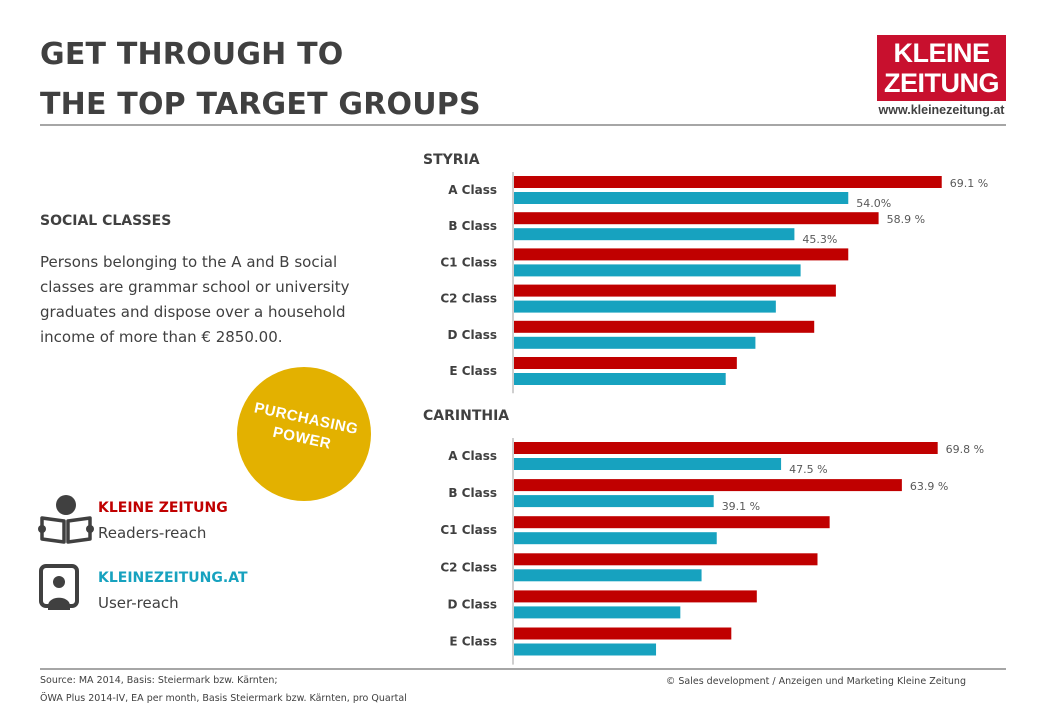  I want to click on purchasing-power-badge: PURCHASING POWER, so click(304, 434).